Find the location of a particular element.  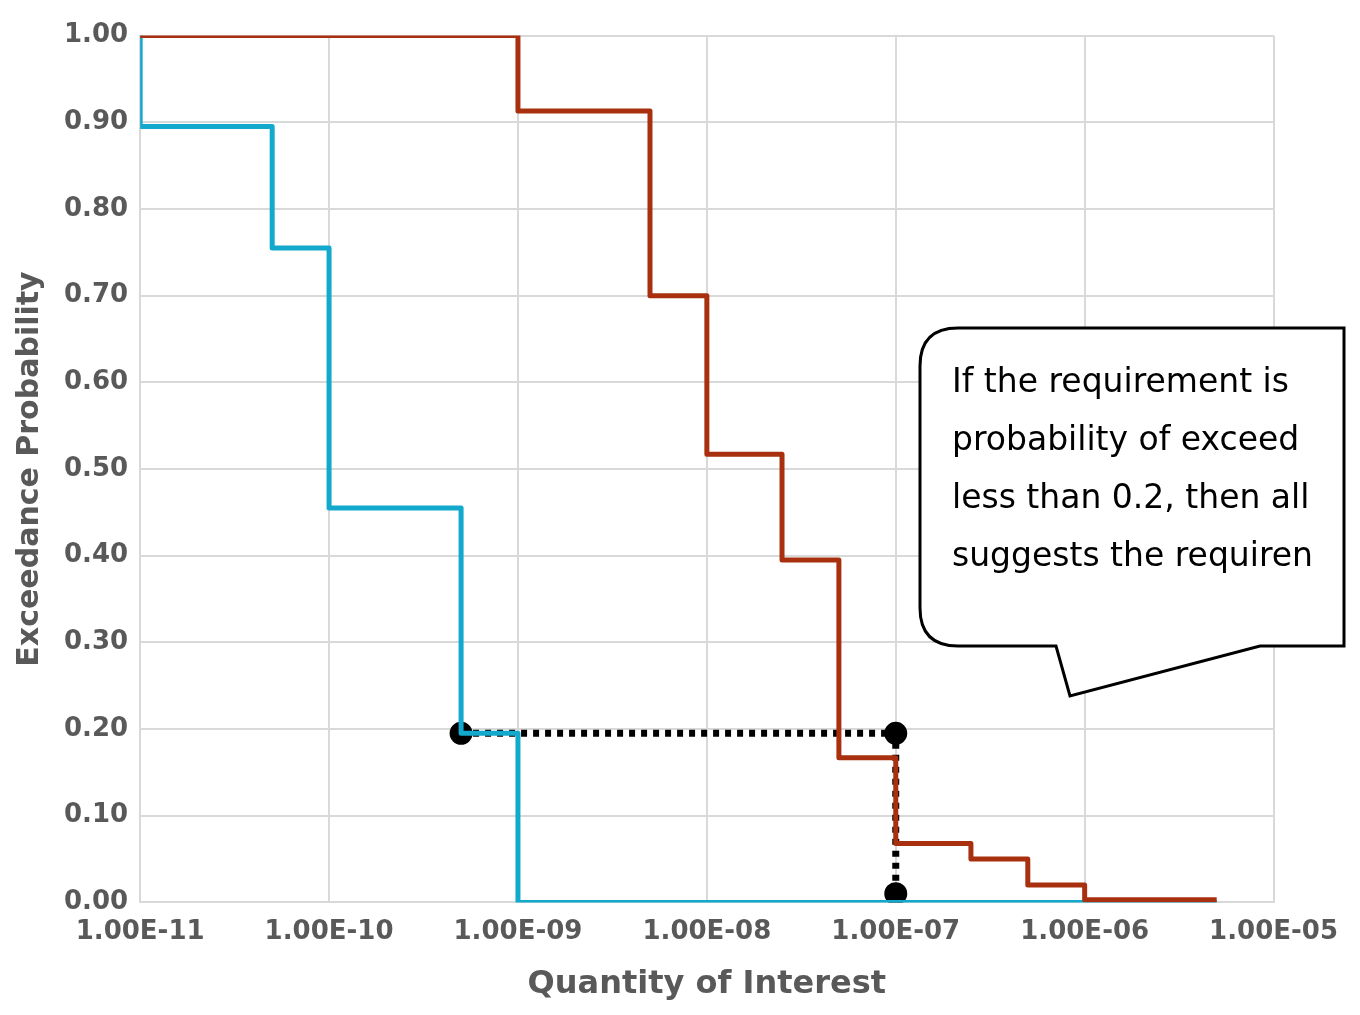

x-tick-label: 1.00E-08 is located at coordinates (707, 929).